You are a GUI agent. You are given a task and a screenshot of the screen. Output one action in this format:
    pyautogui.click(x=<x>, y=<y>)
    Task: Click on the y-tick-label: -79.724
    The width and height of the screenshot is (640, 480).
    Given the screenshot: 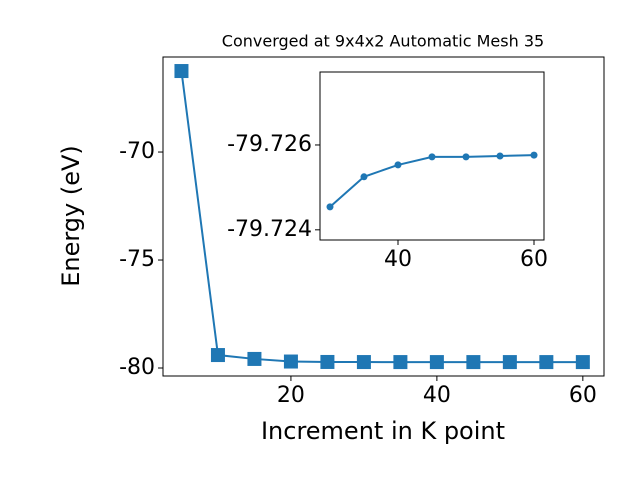 What is the action you would take?
    pyautogui.click(x=269, y=229)
    